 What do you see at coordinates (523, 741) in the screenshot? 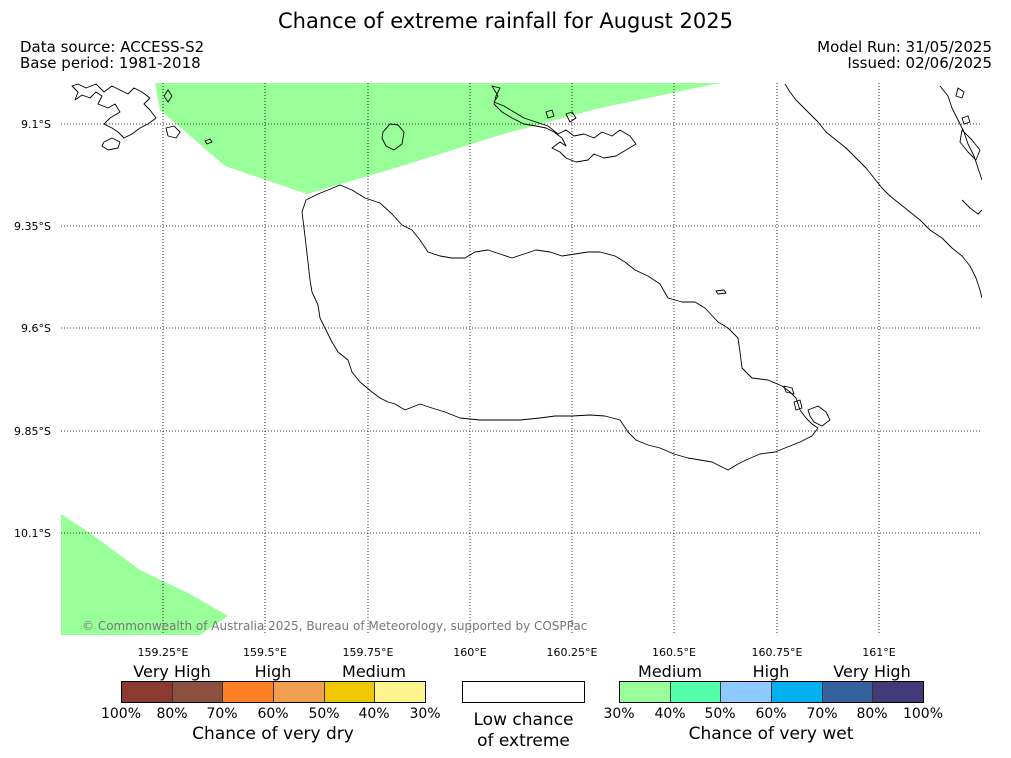
I see `legend-low-line2: of extreme` at bounding box center [523, 741].